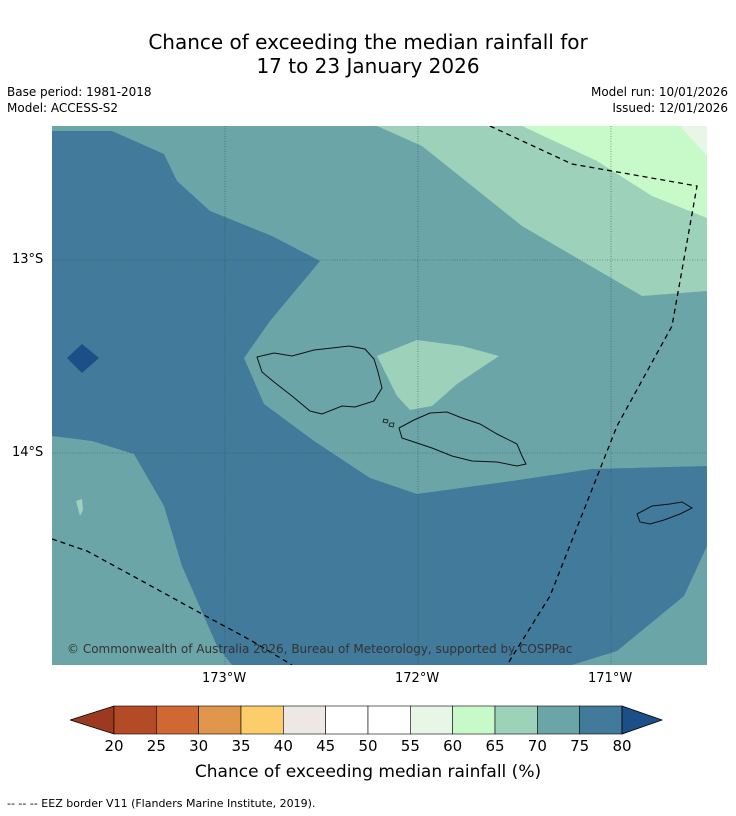 The height and width of the screenshot is (816, 736). Describe the element at coordinates (241, 746) in the screenshot. I see `colorbar-tick-label: 35` at that location.